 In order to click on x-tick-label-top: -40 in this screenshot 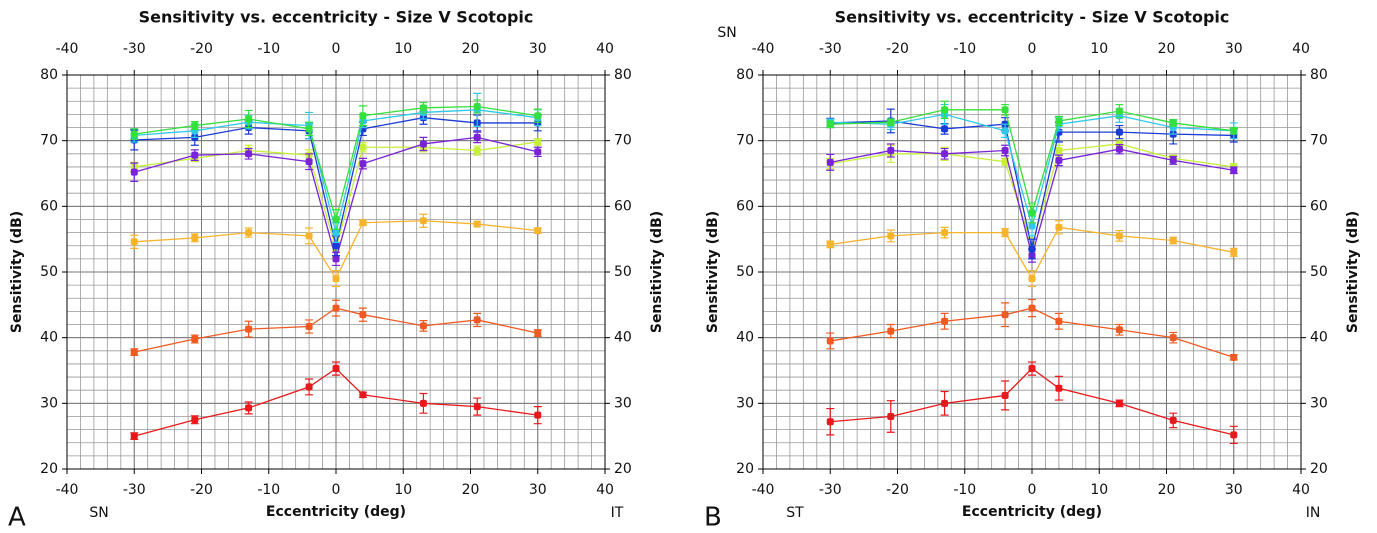, I will do `click(763, 49)`.